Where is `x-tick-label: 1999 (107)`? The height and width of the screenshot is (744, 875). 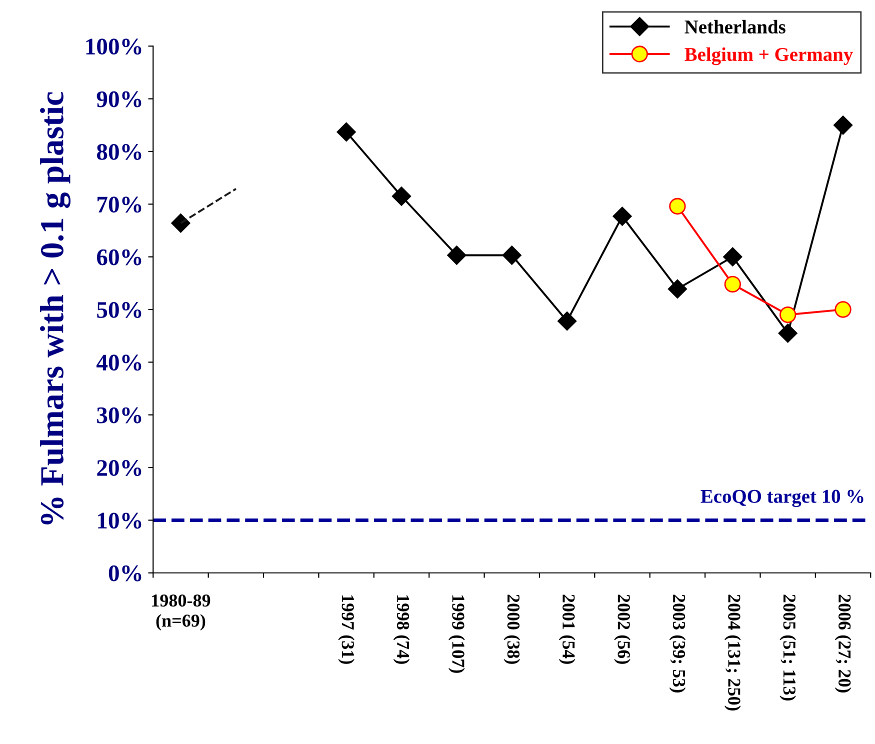 x-tick-label: 1999 (107) is located at coordinates (456, 634).